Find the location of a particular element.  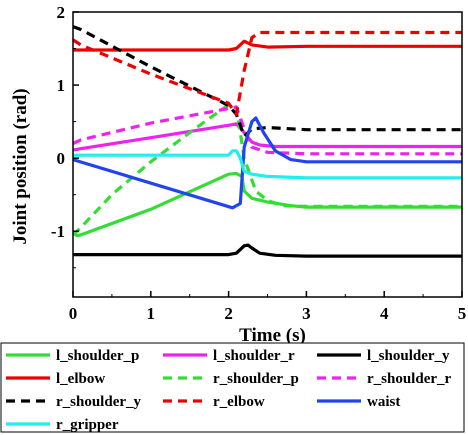

y-tick-label: 1 is located at coordinates (61, 85).